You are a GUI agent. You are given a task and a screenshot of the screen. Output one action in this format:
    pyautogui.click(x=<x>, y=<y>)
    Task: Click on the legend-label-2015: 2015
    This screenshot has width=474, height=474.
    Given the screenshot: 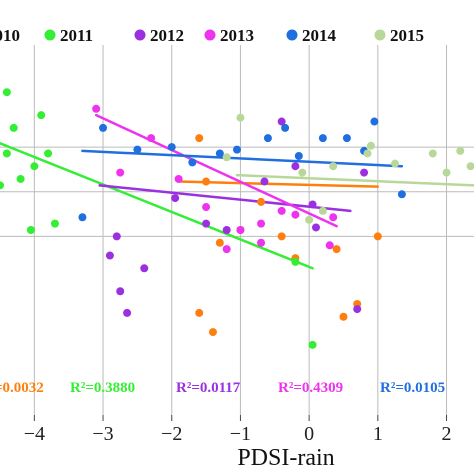 What is the action you would take?
    pyautogui.click(x=407, y=35)
    